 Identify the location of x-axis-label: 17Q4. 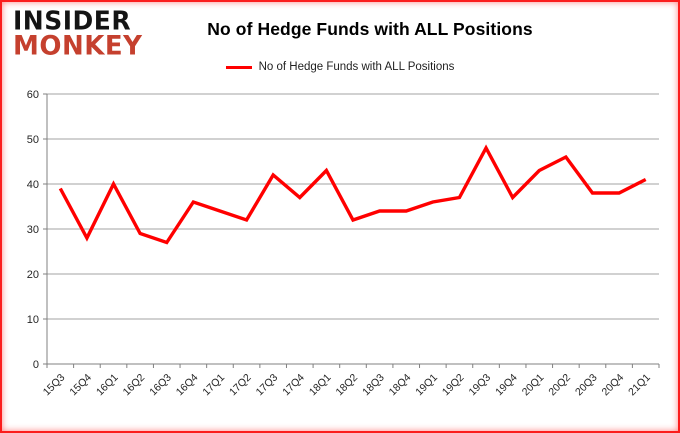
(293, 385).